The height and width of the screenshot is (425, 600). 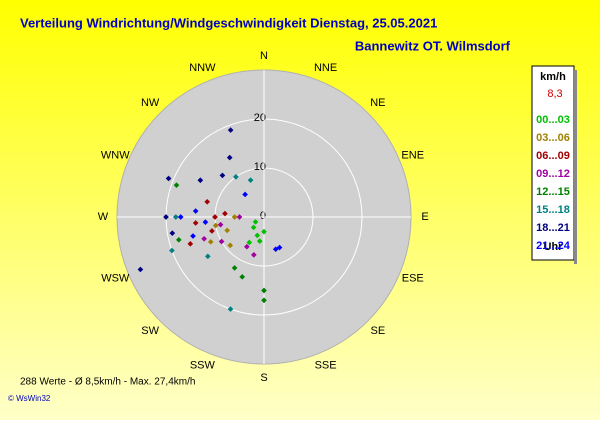 I want to click on direction-label: SE, so click(x=378, y=331).